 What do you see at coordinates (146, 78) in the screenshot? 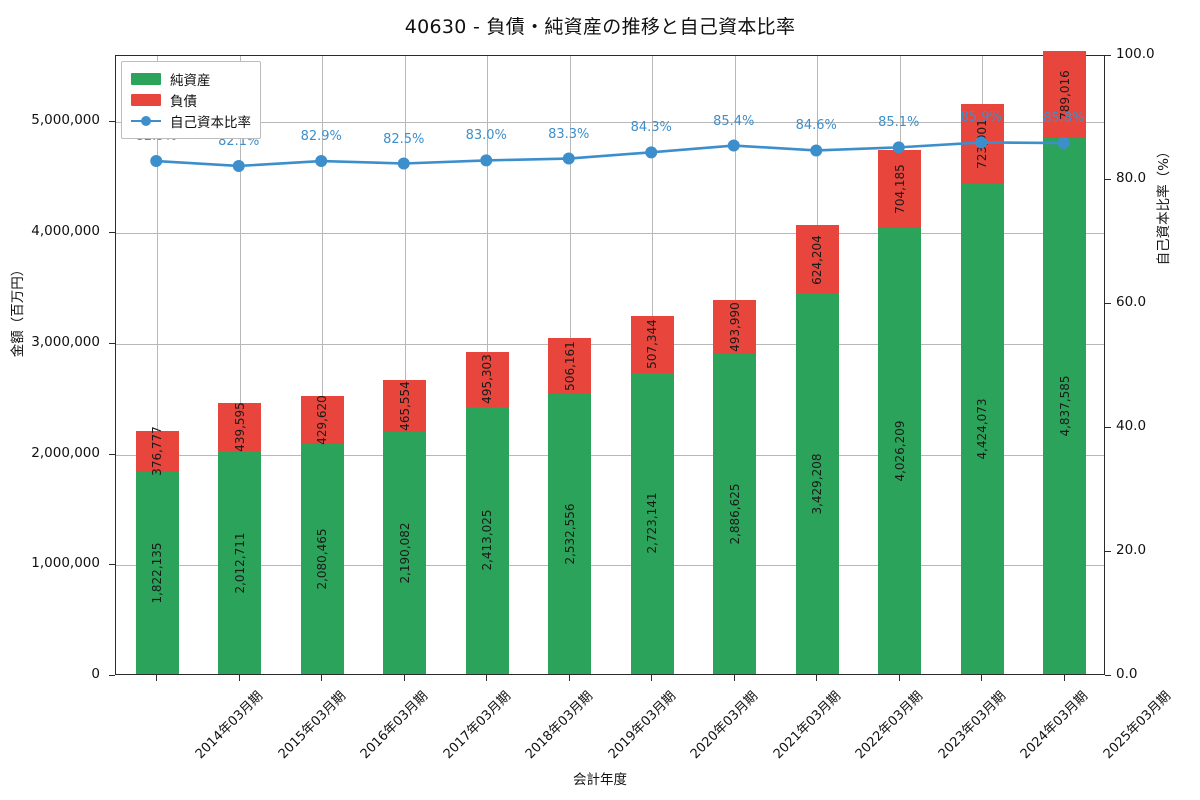
I see `legend-swatch-equity` at bounding box center [146, 78].